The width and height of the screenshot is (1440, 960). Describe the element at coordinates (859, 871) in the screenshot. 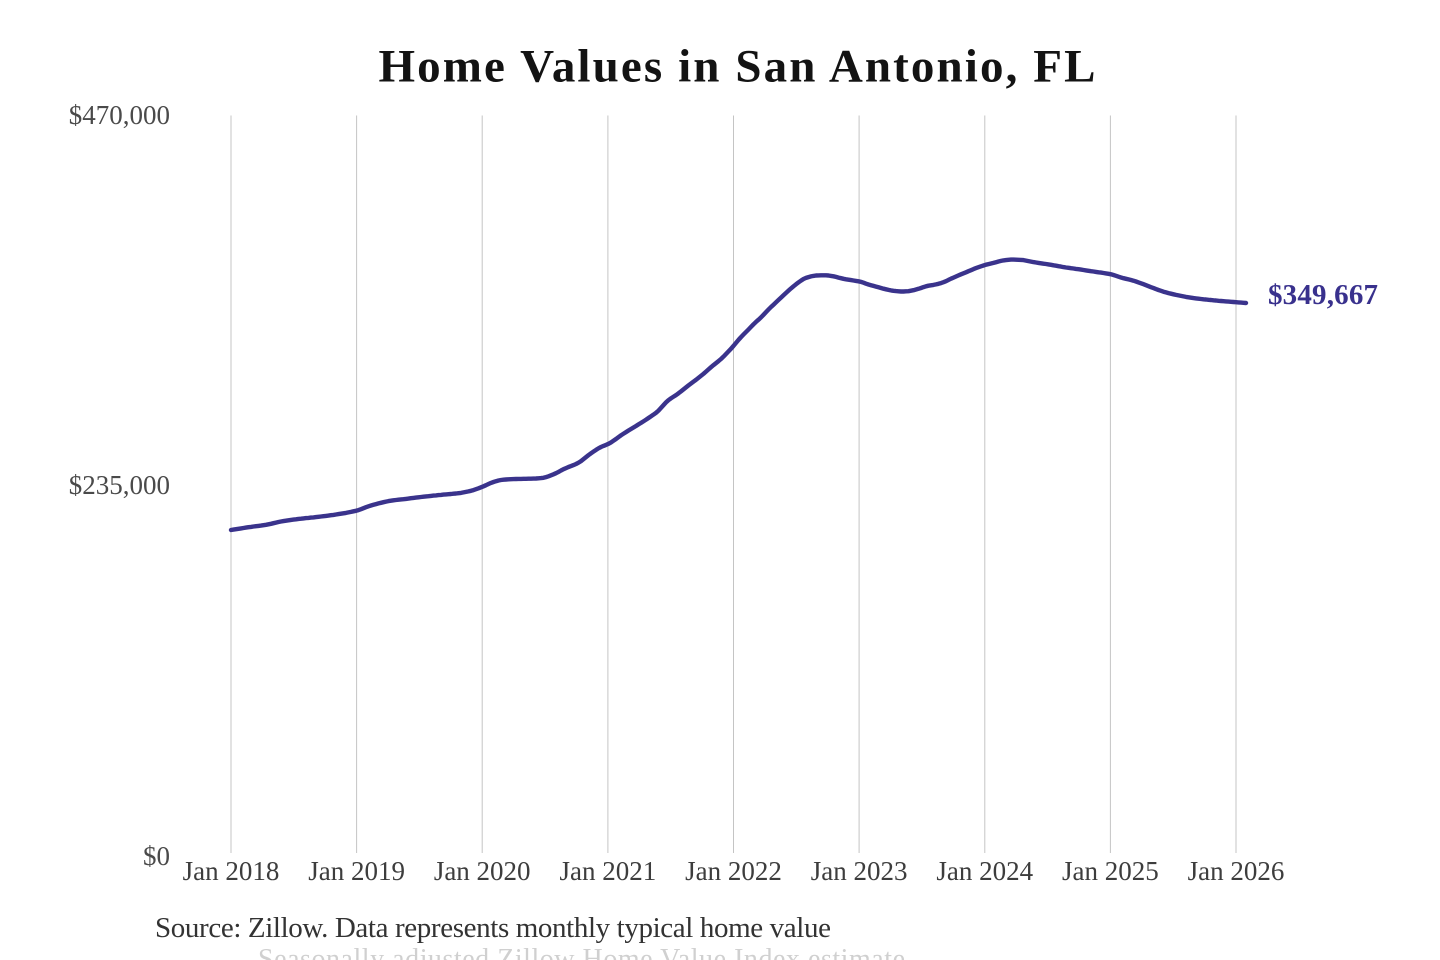

I see `svg-text: Jan 2023` at that location.